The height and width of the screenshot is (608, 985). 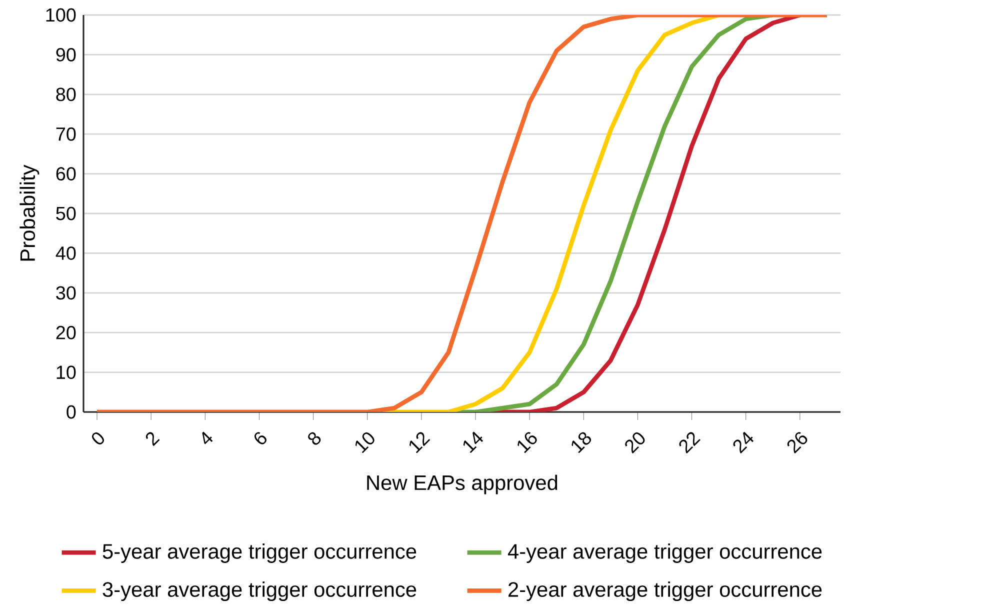 I want to click on x-tick-label: 14, so click(x=473, y=443).